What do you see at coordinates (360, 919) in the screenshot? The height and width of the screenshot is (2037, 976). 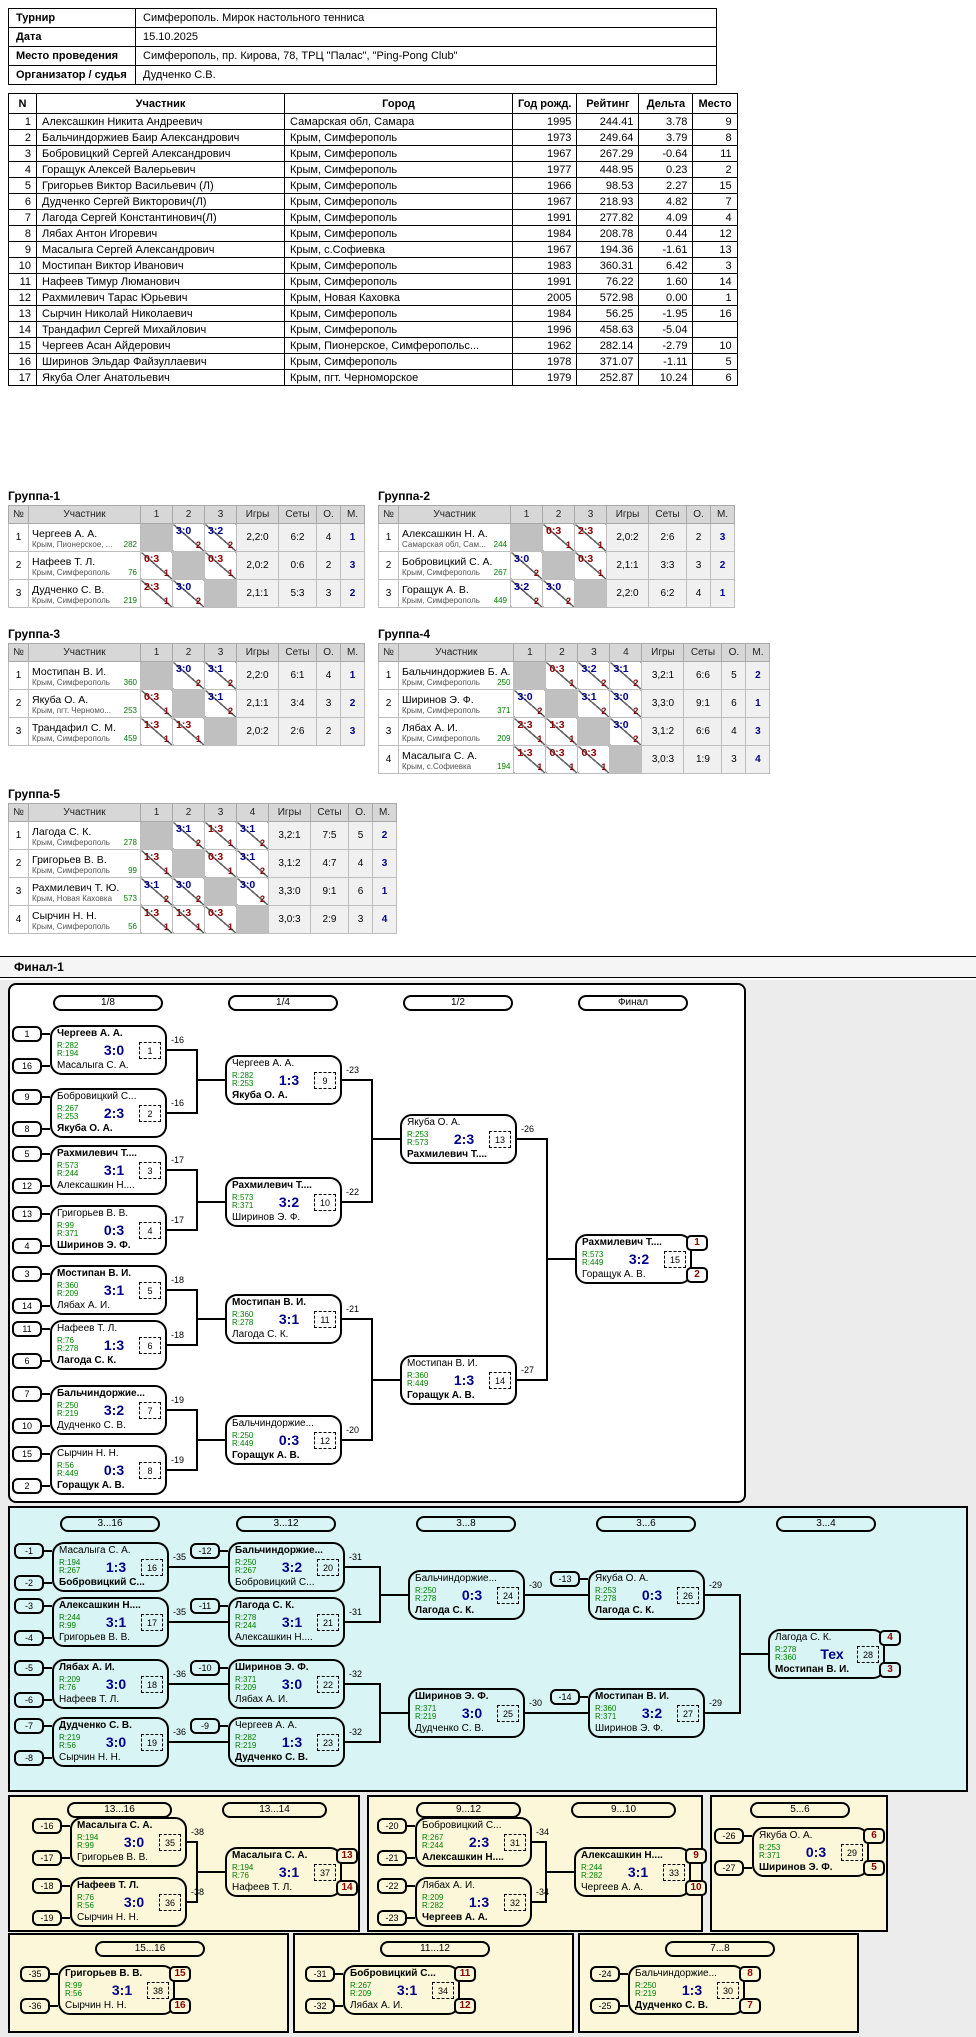 I see `points-cell: 3` at bounding box center [360, 919].